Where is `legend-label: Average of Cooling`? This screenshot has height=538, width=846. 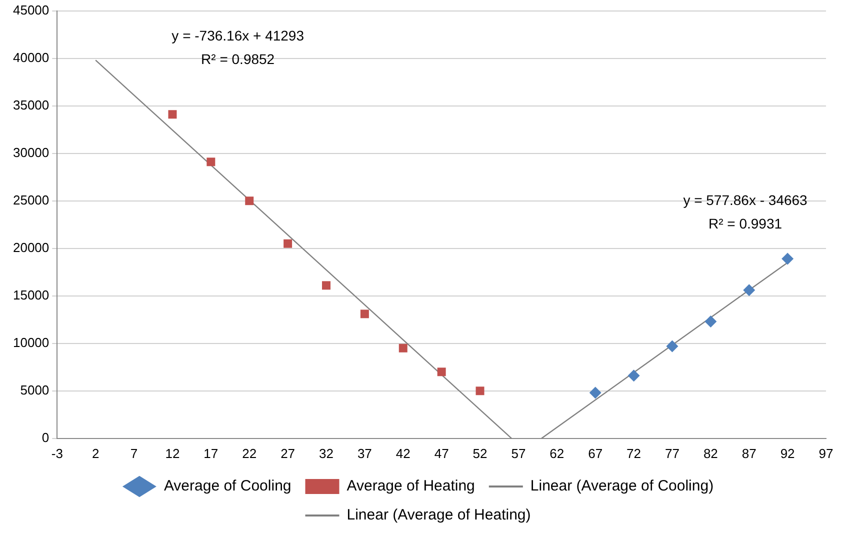
legend-label: Average of Cooling is located at coordinates (228, 486).